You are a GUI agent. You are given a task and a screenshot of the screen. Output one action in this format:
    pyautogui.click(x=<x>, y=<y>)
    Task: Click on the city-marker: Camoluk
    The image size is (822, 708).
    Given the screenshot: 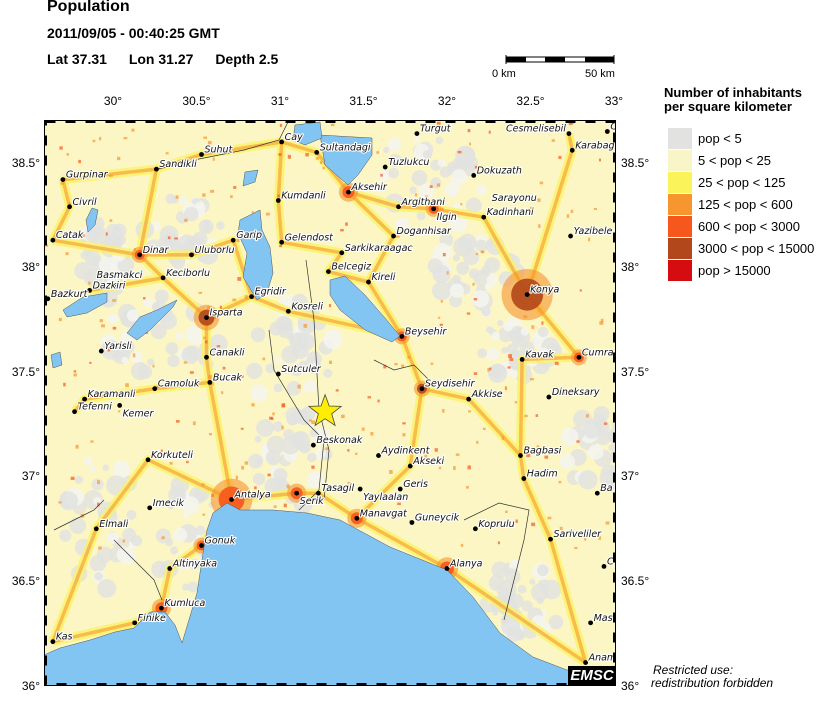 What is the action you would take?
    pyautogui.click(x=176, y=385)
    